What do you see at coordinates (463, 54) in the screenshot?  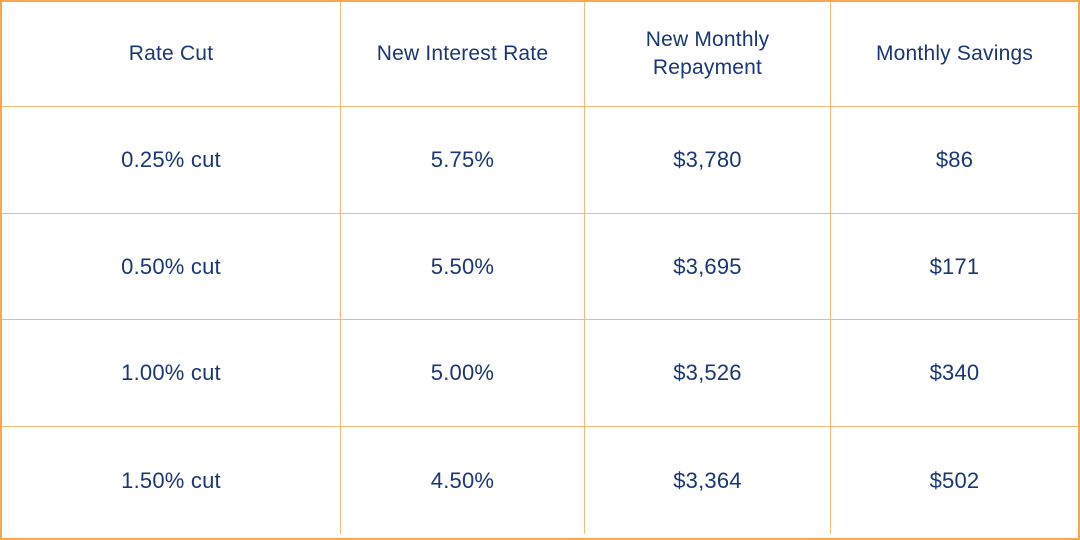 I see `column-header-new-interest-rate: New Interest Rate` at bounding box center [463, 54].